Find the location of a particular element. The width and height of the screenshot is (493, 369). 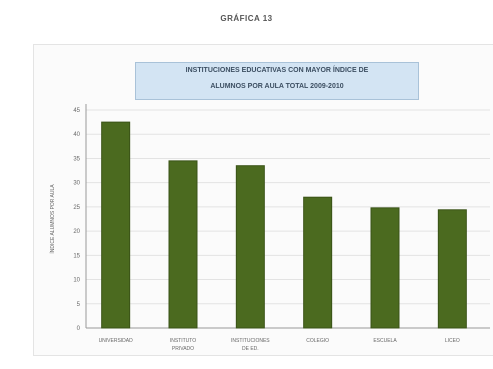

y-tick-label: 0 is located at coordinates (79, 329).